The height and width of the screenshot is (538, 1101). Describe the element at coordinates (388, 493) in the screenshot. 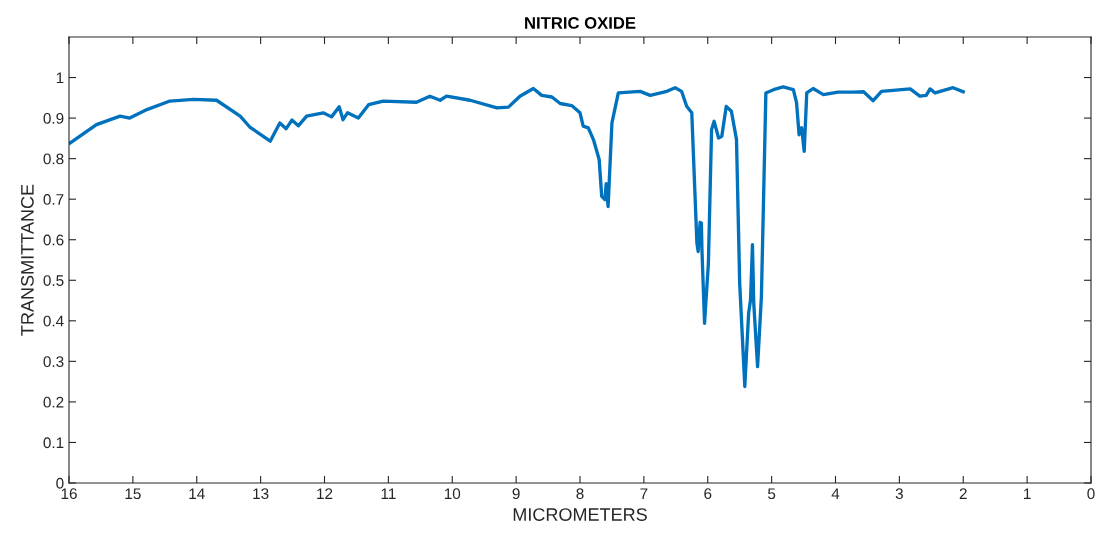

I see `x-tick-label: 11` at that location.